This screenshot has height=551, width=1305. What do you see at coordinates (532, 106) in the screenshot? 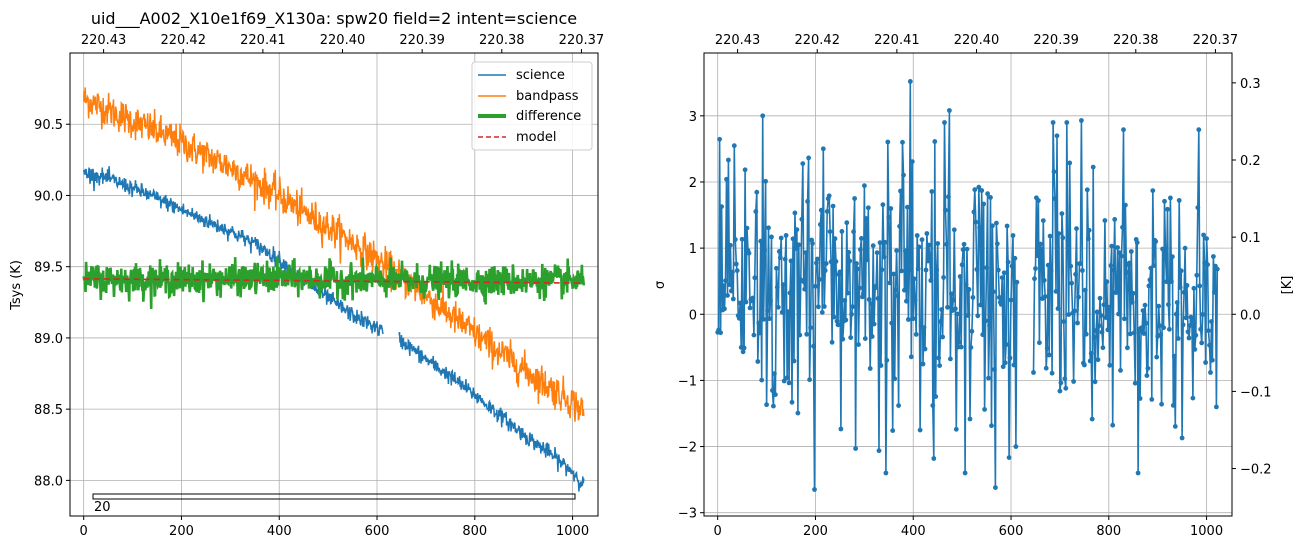
I see `legend-box` at bounding box center [532, 106].